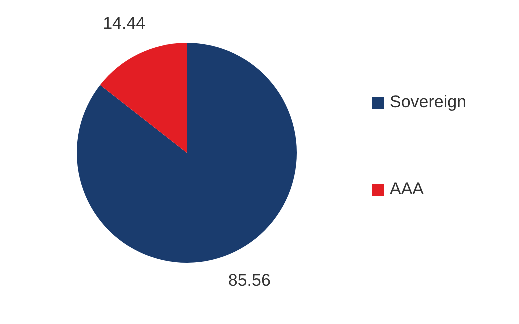  What do you see at coordinates (428, 102) in the screenshot?
I see `legend-label: Sovereign` at bounding box center [428, 102].